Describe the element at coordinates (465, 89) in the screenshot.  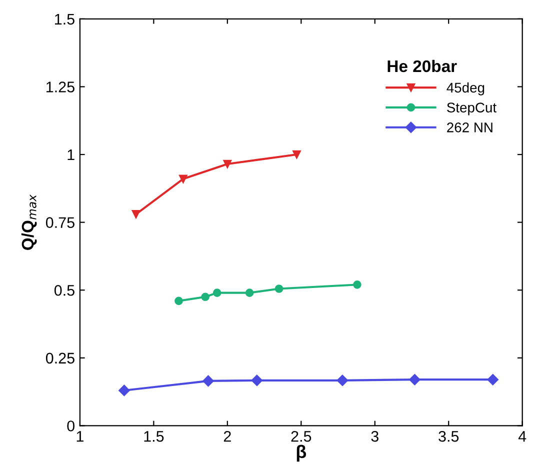
I see `legend-label: 45deg` at that location.